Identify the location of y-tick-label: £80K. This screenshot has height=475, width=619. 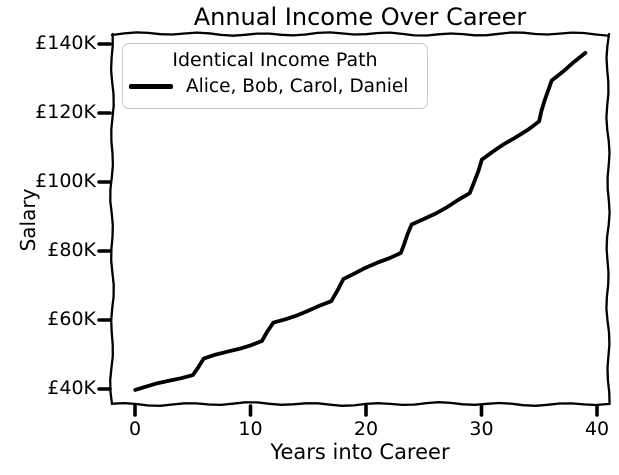
(71, 250).